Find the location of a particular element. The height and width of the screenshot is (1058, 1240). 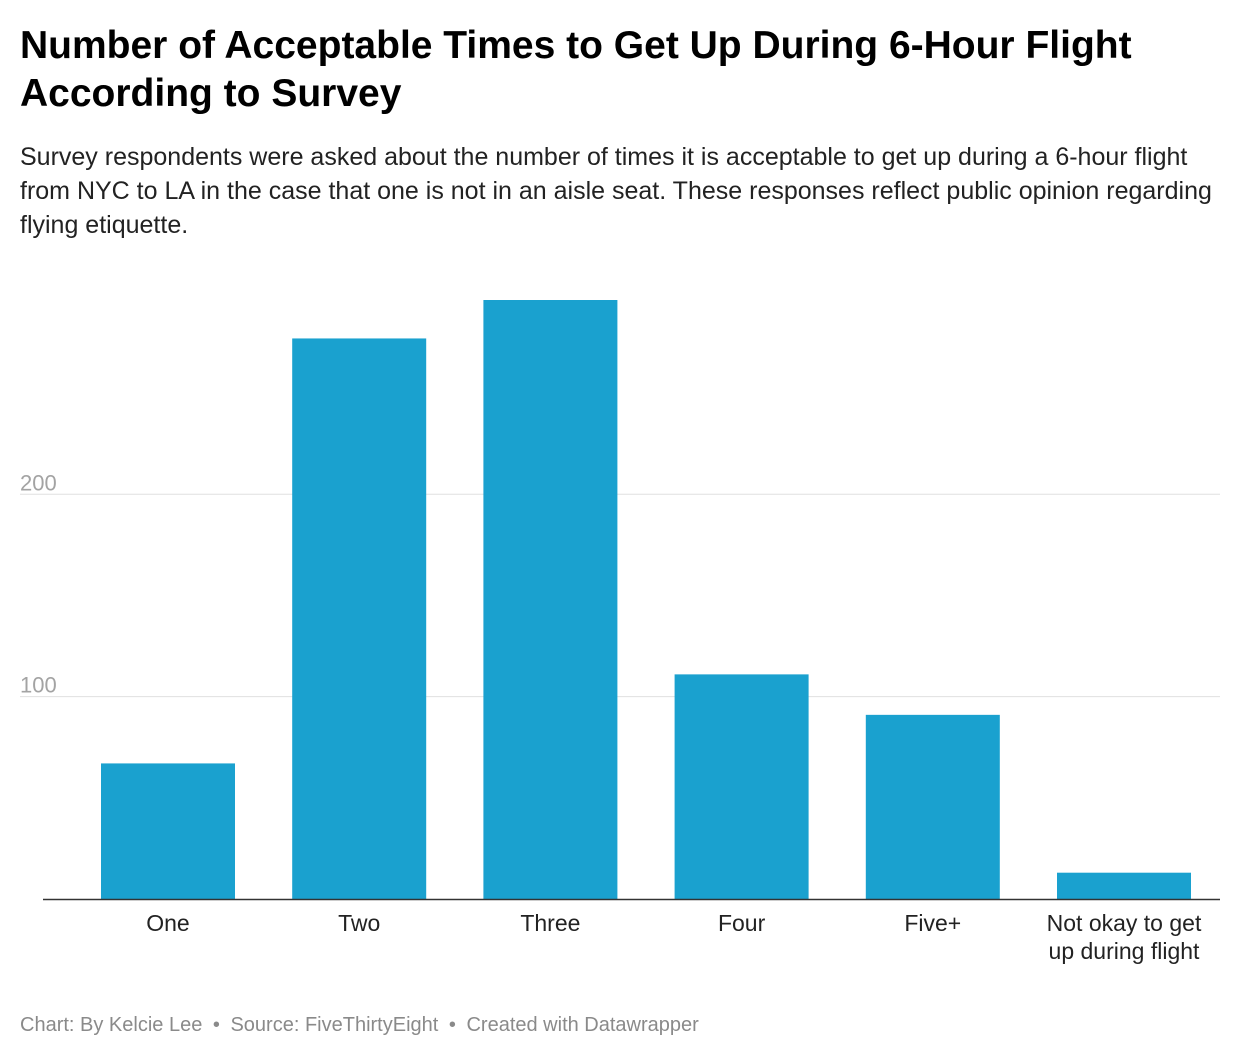

x-tick-label-line: Not okay to get is located at coordinates (1124, 923).